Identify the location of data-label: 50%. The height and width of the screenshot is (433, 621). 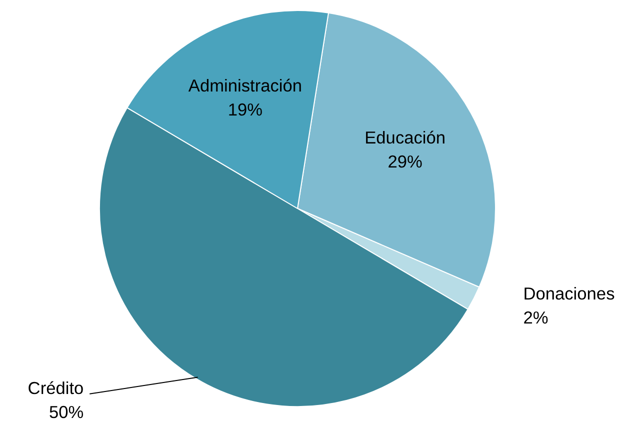
(66, 412).